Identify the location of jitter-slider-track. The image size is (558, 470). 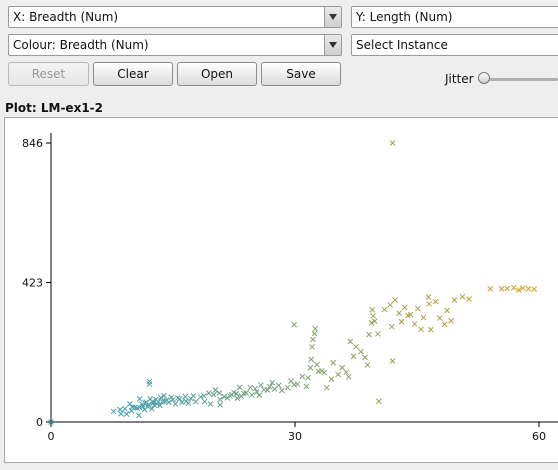
(518, 79).